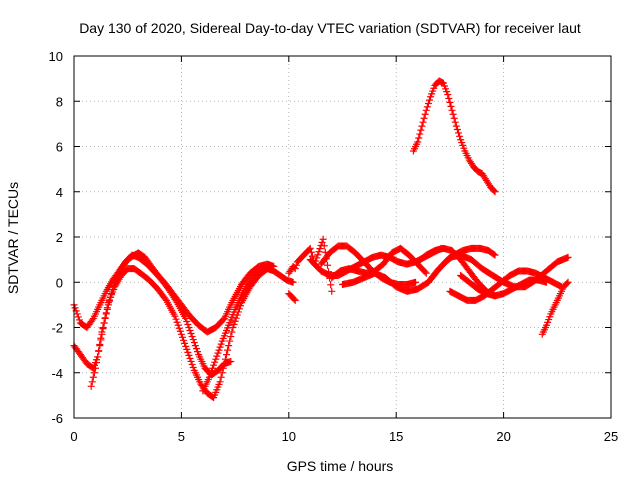  Describe the element at coordinates (57, 328) in the screenshot. I see `y-tick-label: -2` at that location.